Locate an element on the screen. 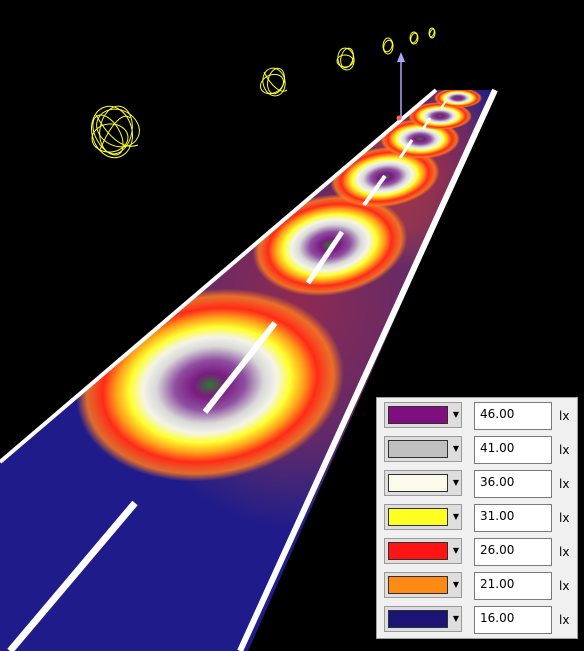 The width and height of the screenshot is (584, 651). threshold-value-input: 46.00 is located at coordinates (513, 416).